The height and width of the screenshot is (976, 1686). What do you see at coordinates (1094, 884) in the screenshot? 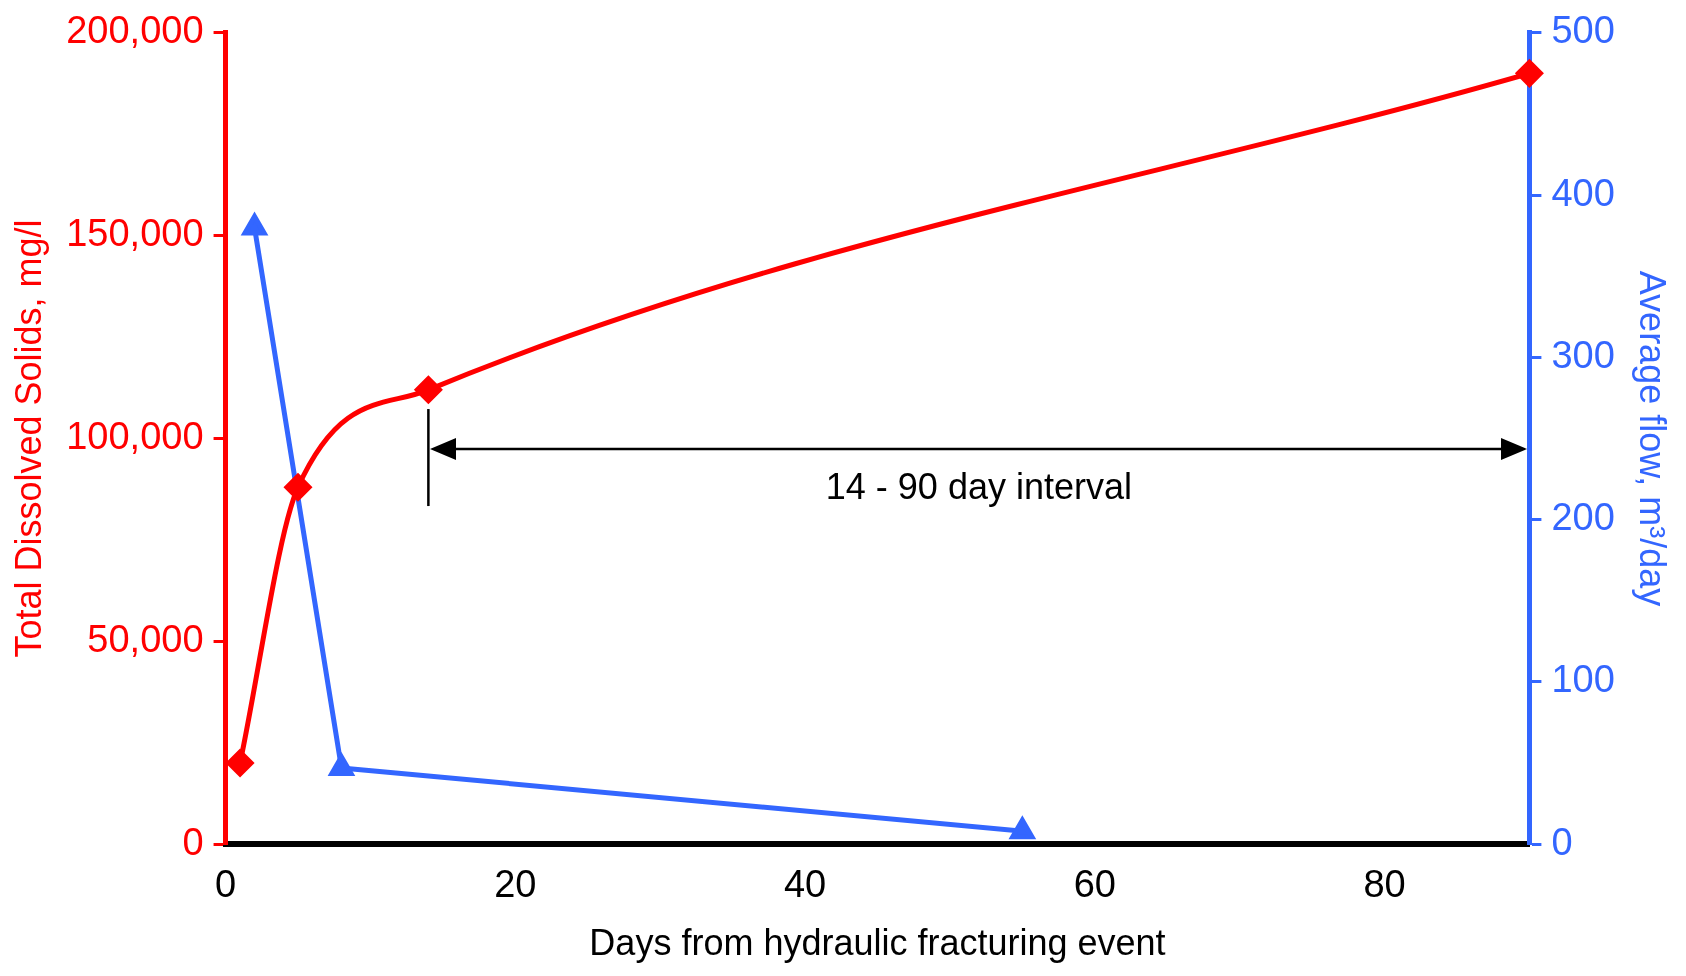
I see `x-tick-label: 60` at bounding box center [1094, 884].